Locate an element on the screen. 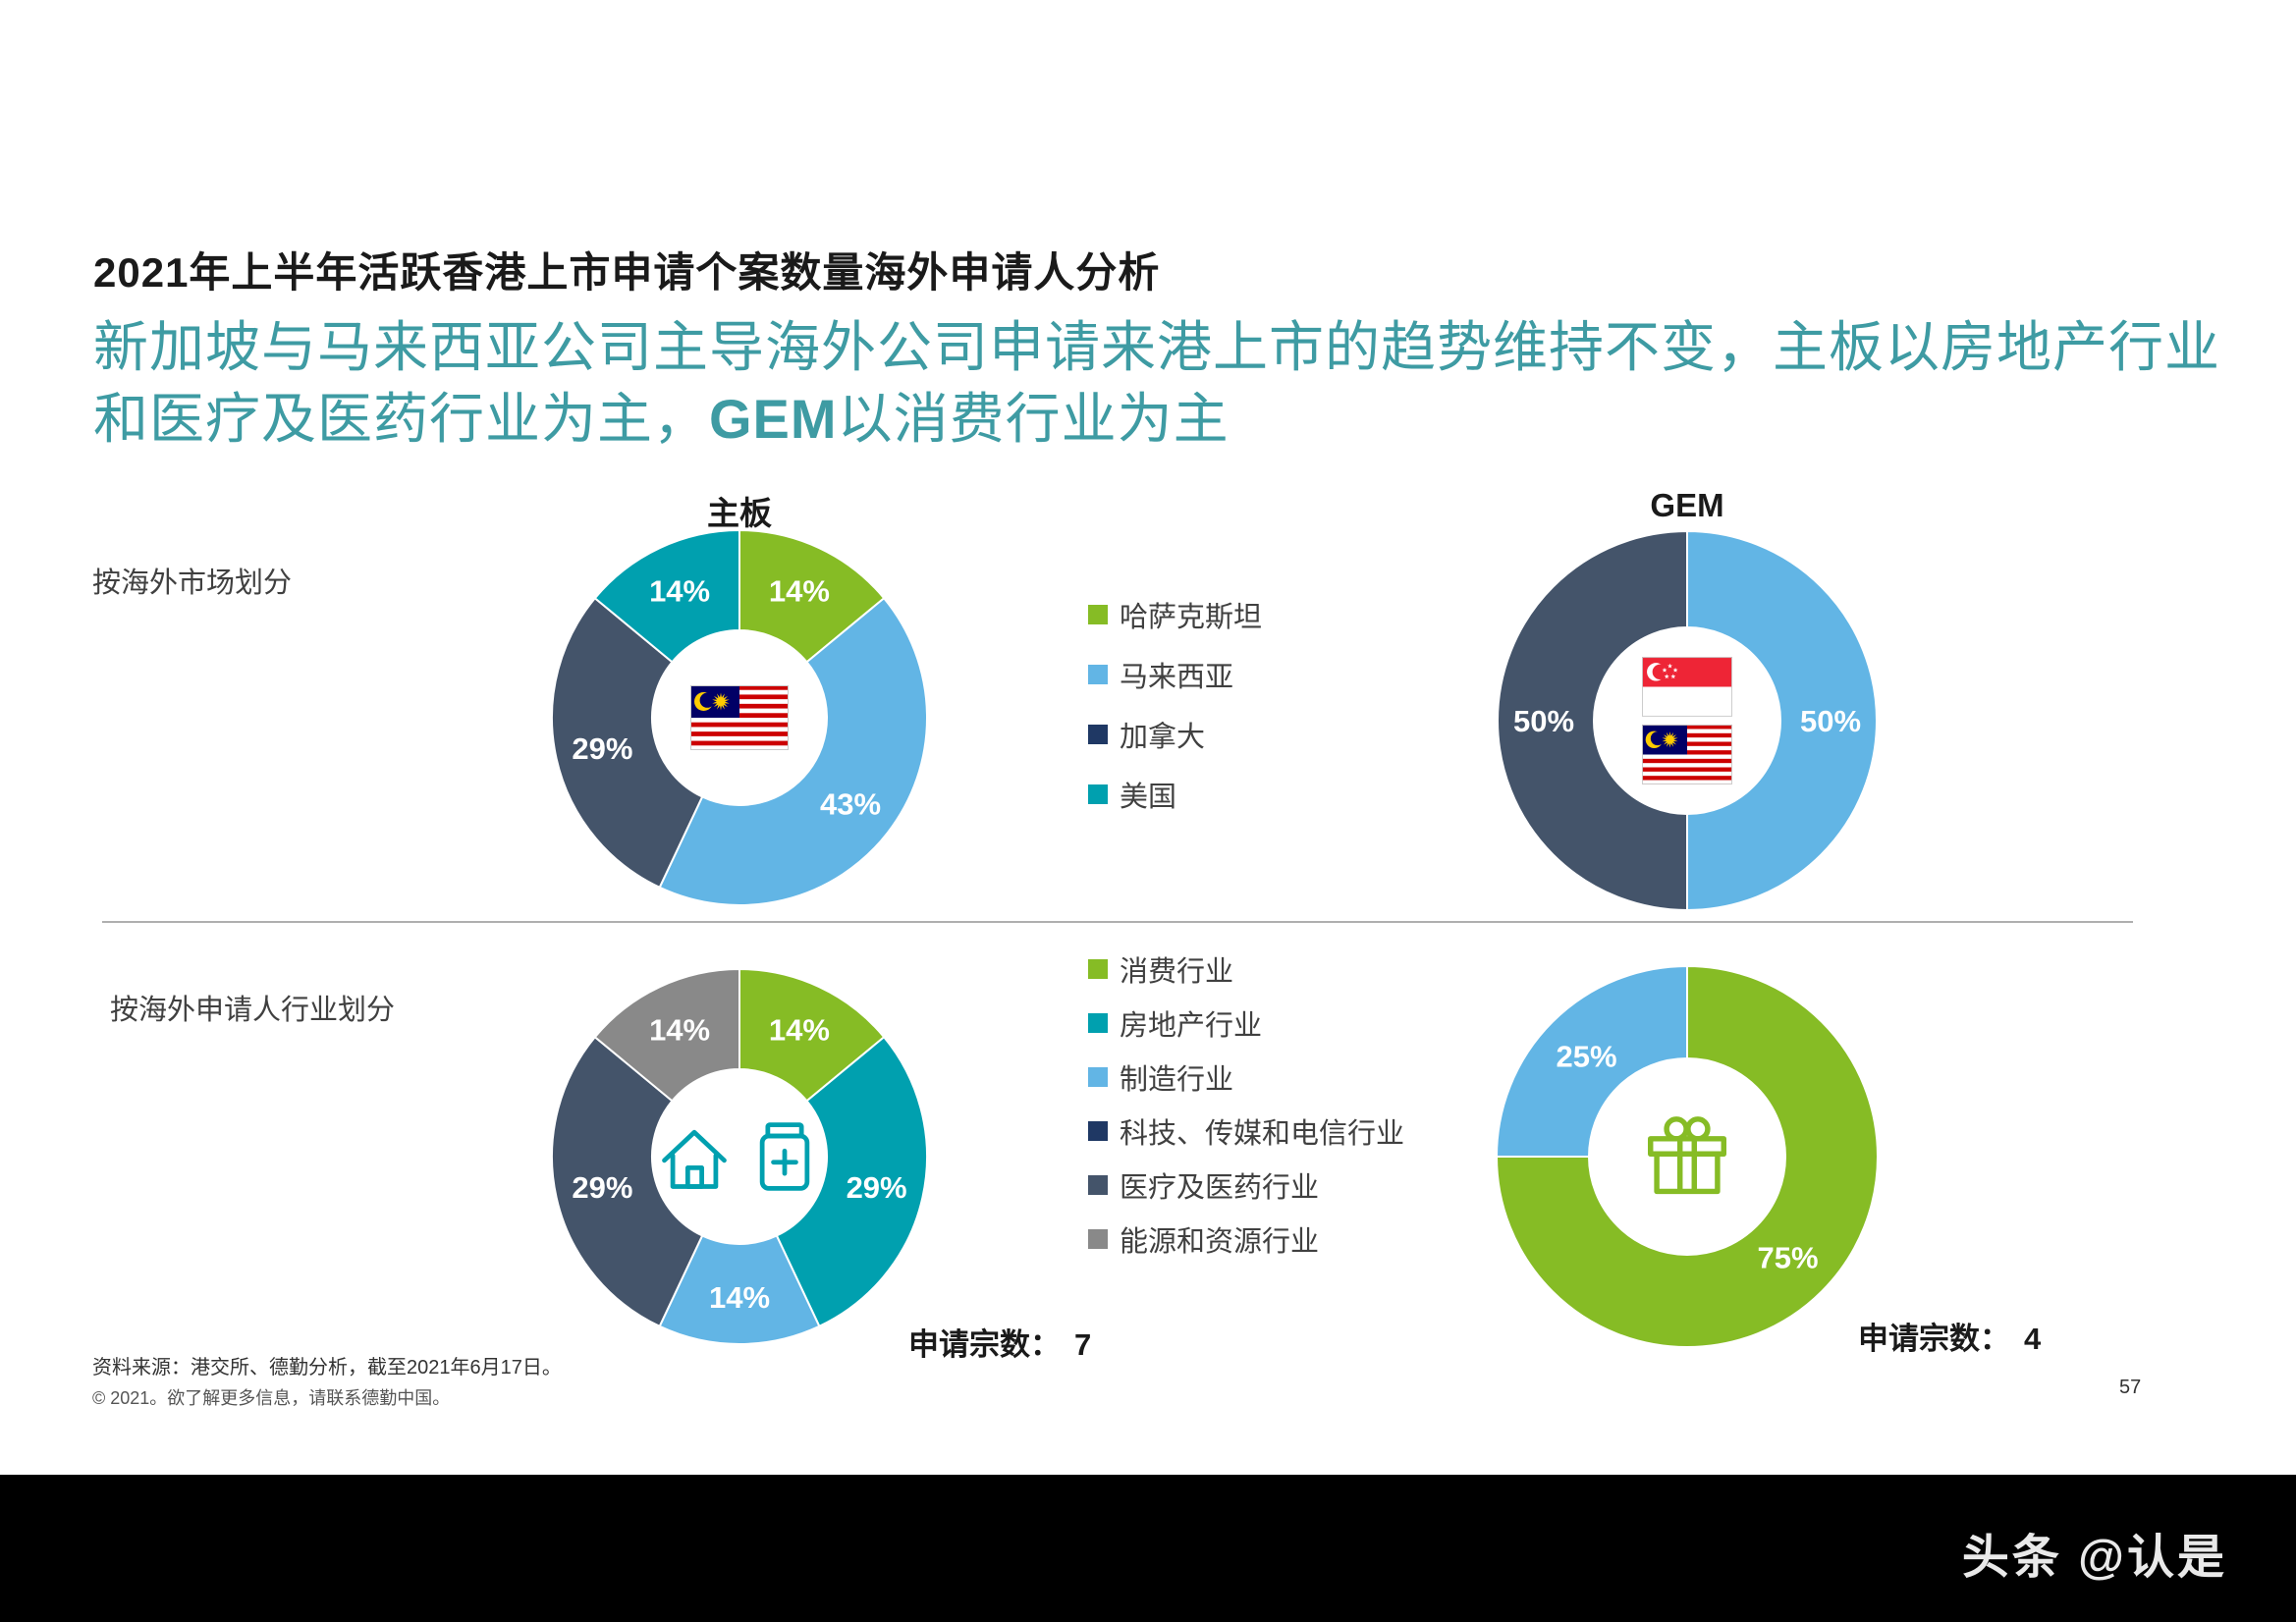  row-label-market: 按海外市场划分 is located at coordinates (192, 583).